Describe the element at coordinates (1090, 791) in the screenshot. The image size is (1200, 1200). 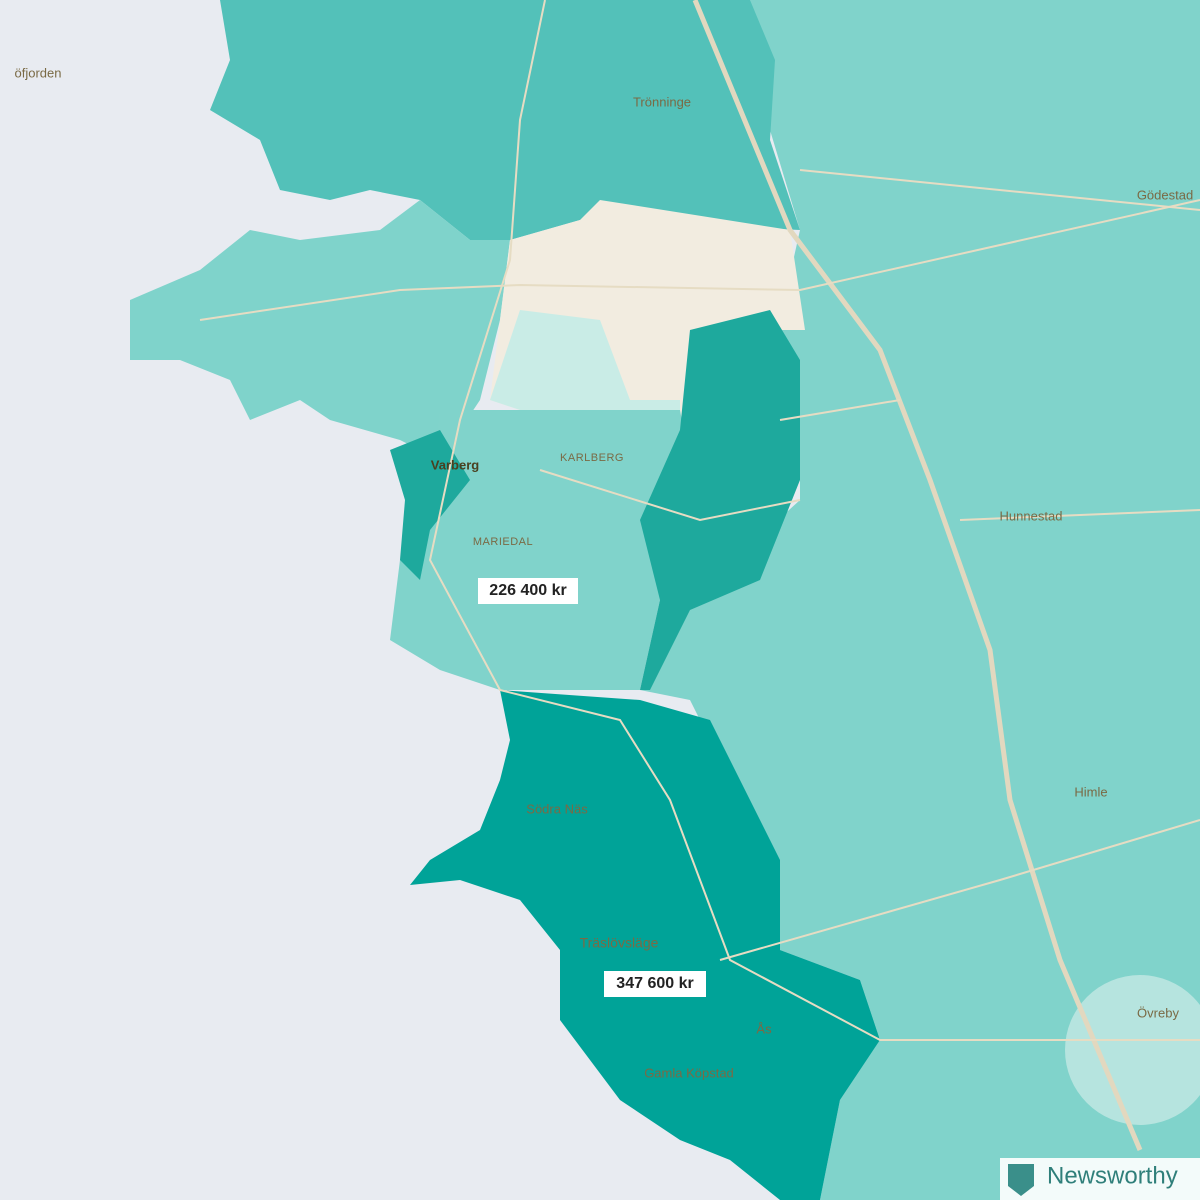
I see `place-label: Himle` at that location.